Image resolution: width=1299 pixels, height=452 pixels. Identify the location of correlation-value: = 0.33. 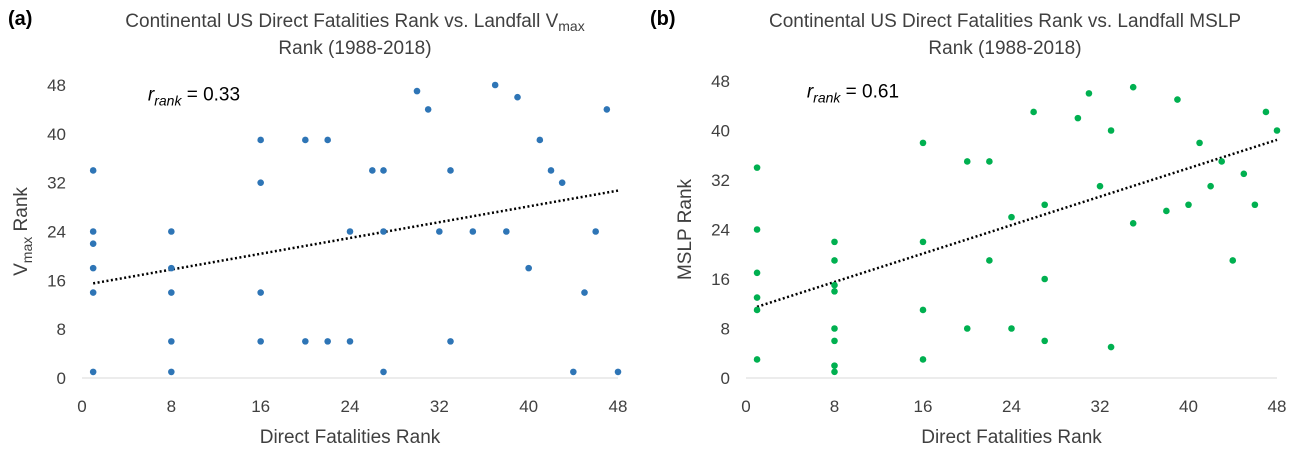
(210, 94).